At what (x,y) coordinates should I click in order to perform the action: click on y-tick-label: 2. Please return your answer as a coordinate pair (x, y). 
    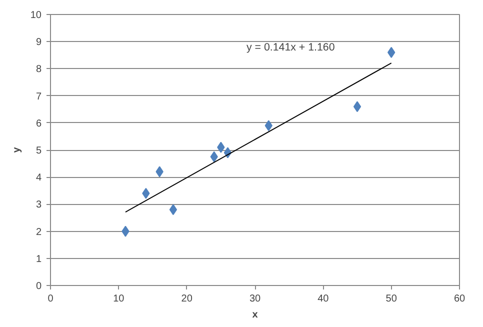
    Looking at the image, I should click on (39, 232).